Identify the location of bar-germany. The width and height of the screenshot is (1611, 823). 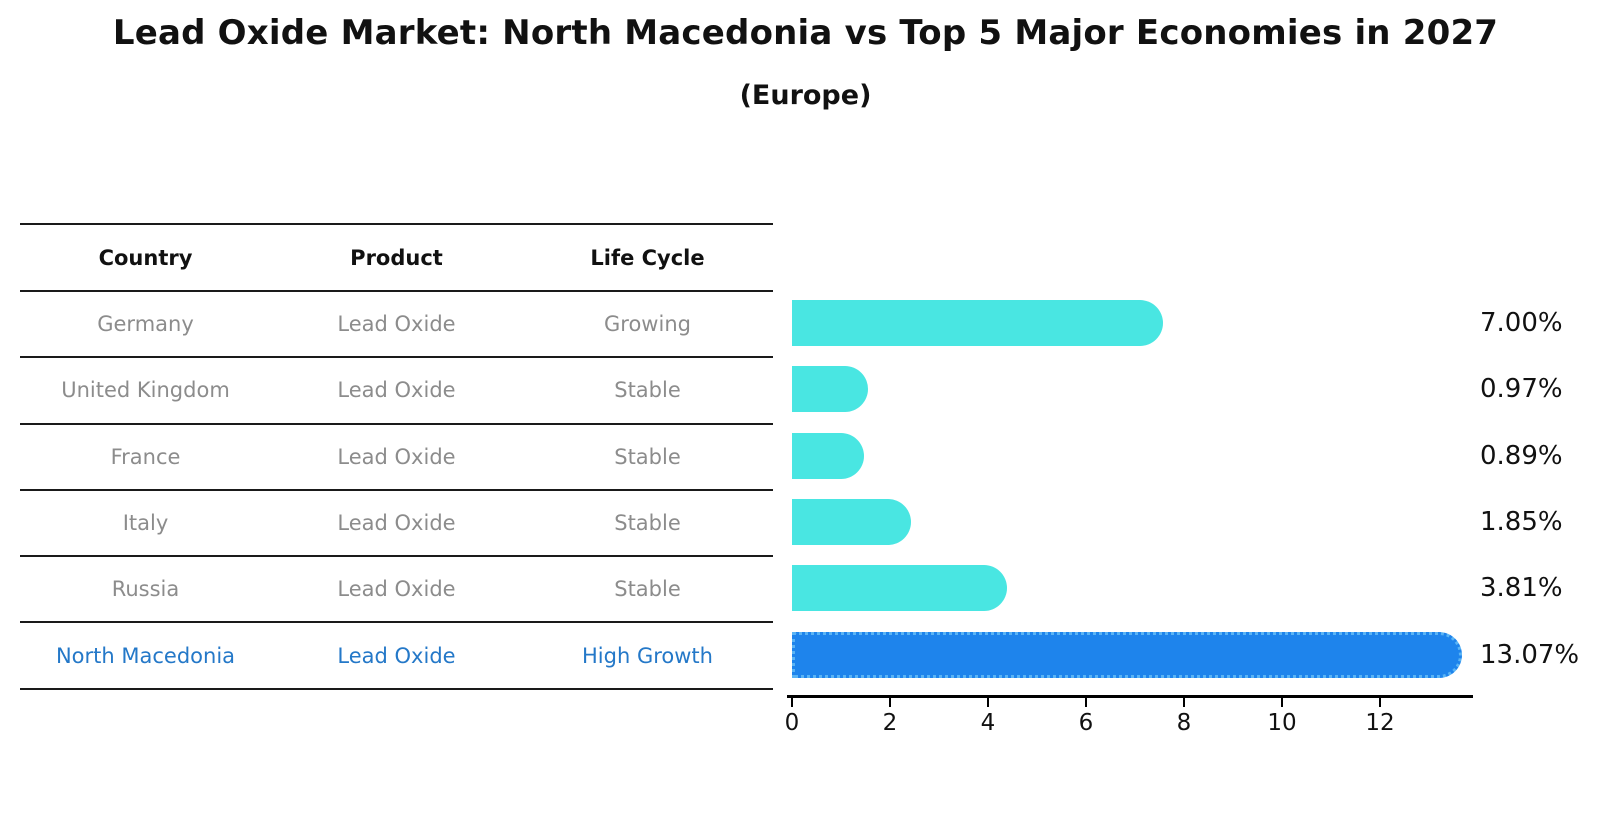
(977, 323).